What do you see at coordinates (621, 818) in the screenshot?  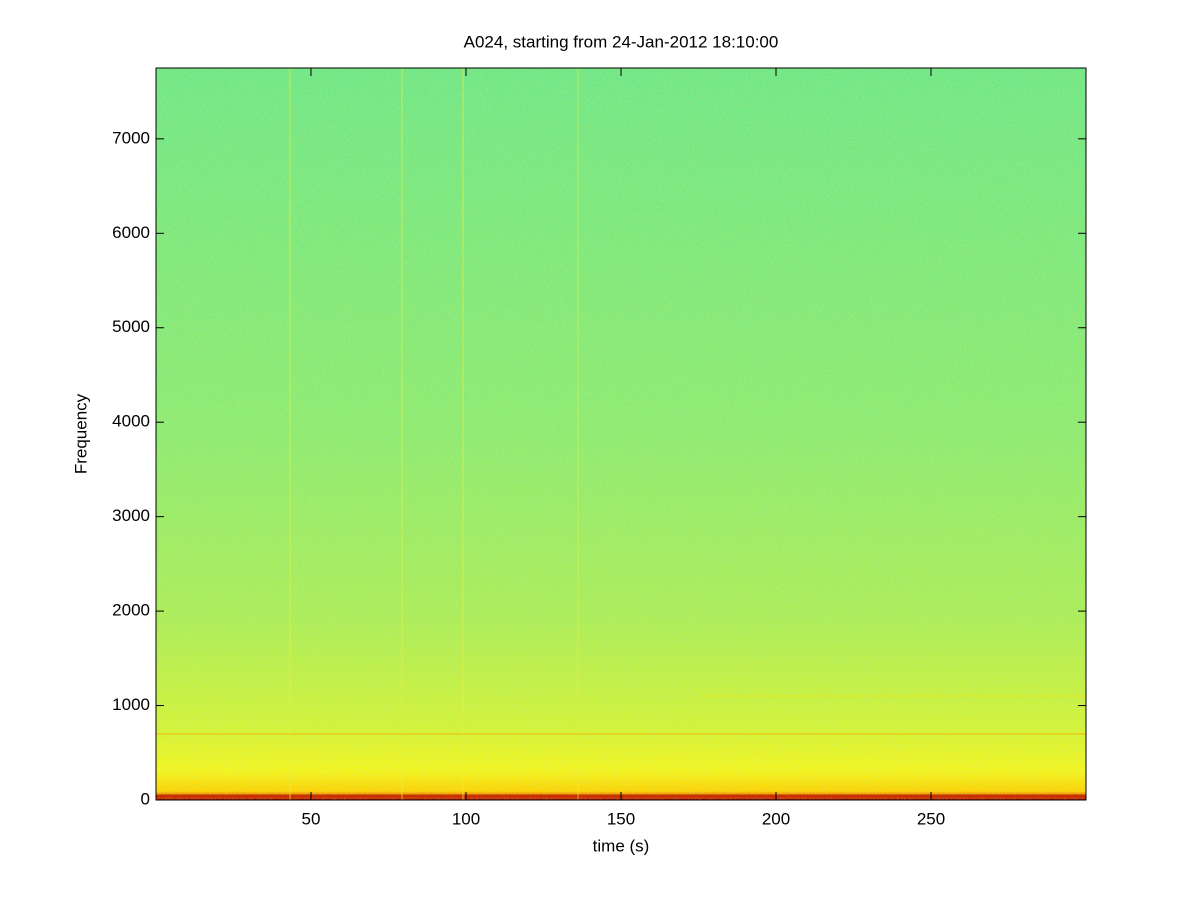 I see `x-tick-label: 150` at bounding box center [621, 818].